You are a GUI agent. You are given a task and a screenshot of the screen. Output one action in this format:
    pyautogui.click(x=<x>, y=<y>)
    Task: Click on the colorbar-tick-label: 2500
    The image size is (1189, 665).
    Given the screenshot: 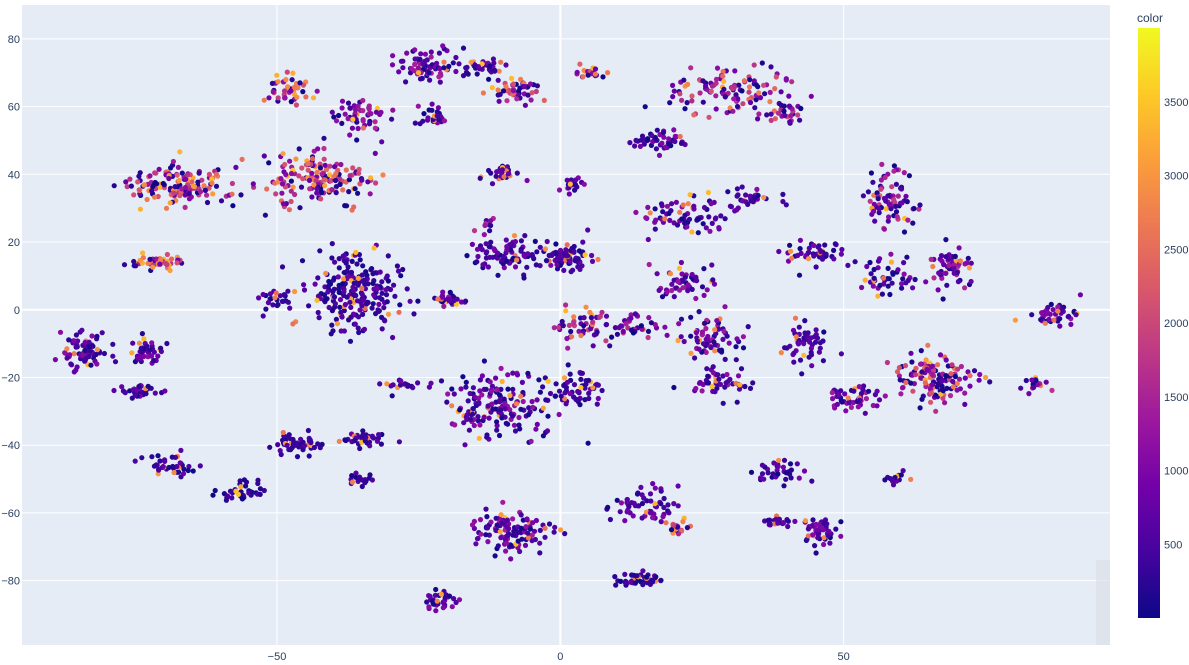 What is the action you would take?
    pyautogui.click(x=1176, y=250)
    